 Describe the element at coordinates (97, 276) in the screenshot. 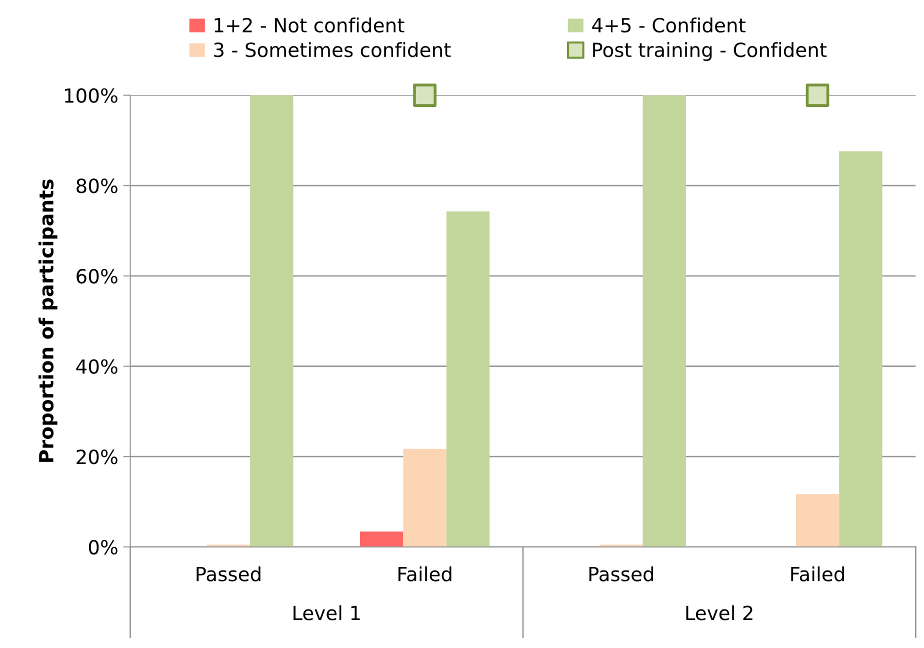

I see `y-tick-label: 60%` at that location.